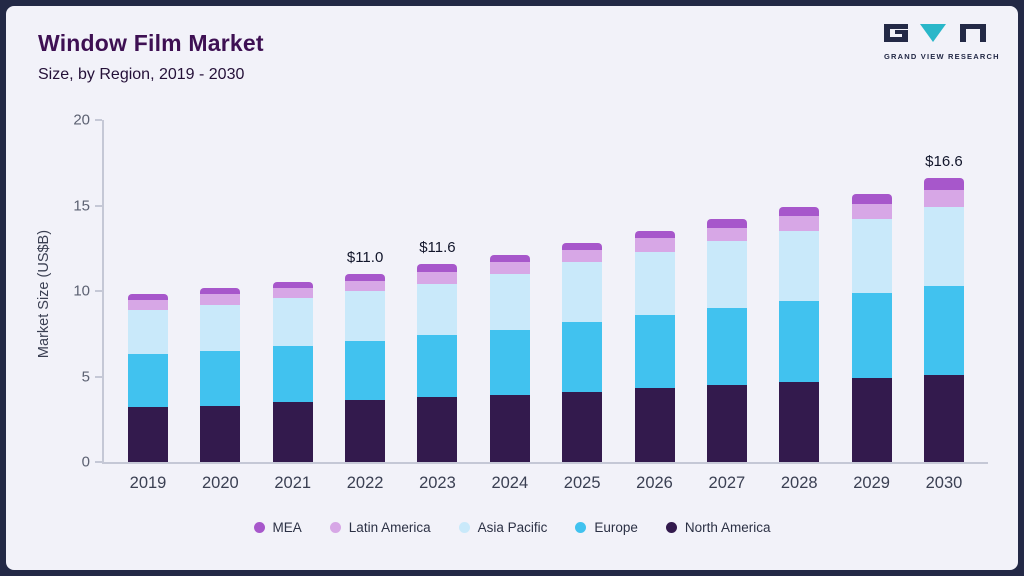 Image resolution: width=1024 pixels, height=576 pixels. I want to click on bar-2025, so click(582, 291).